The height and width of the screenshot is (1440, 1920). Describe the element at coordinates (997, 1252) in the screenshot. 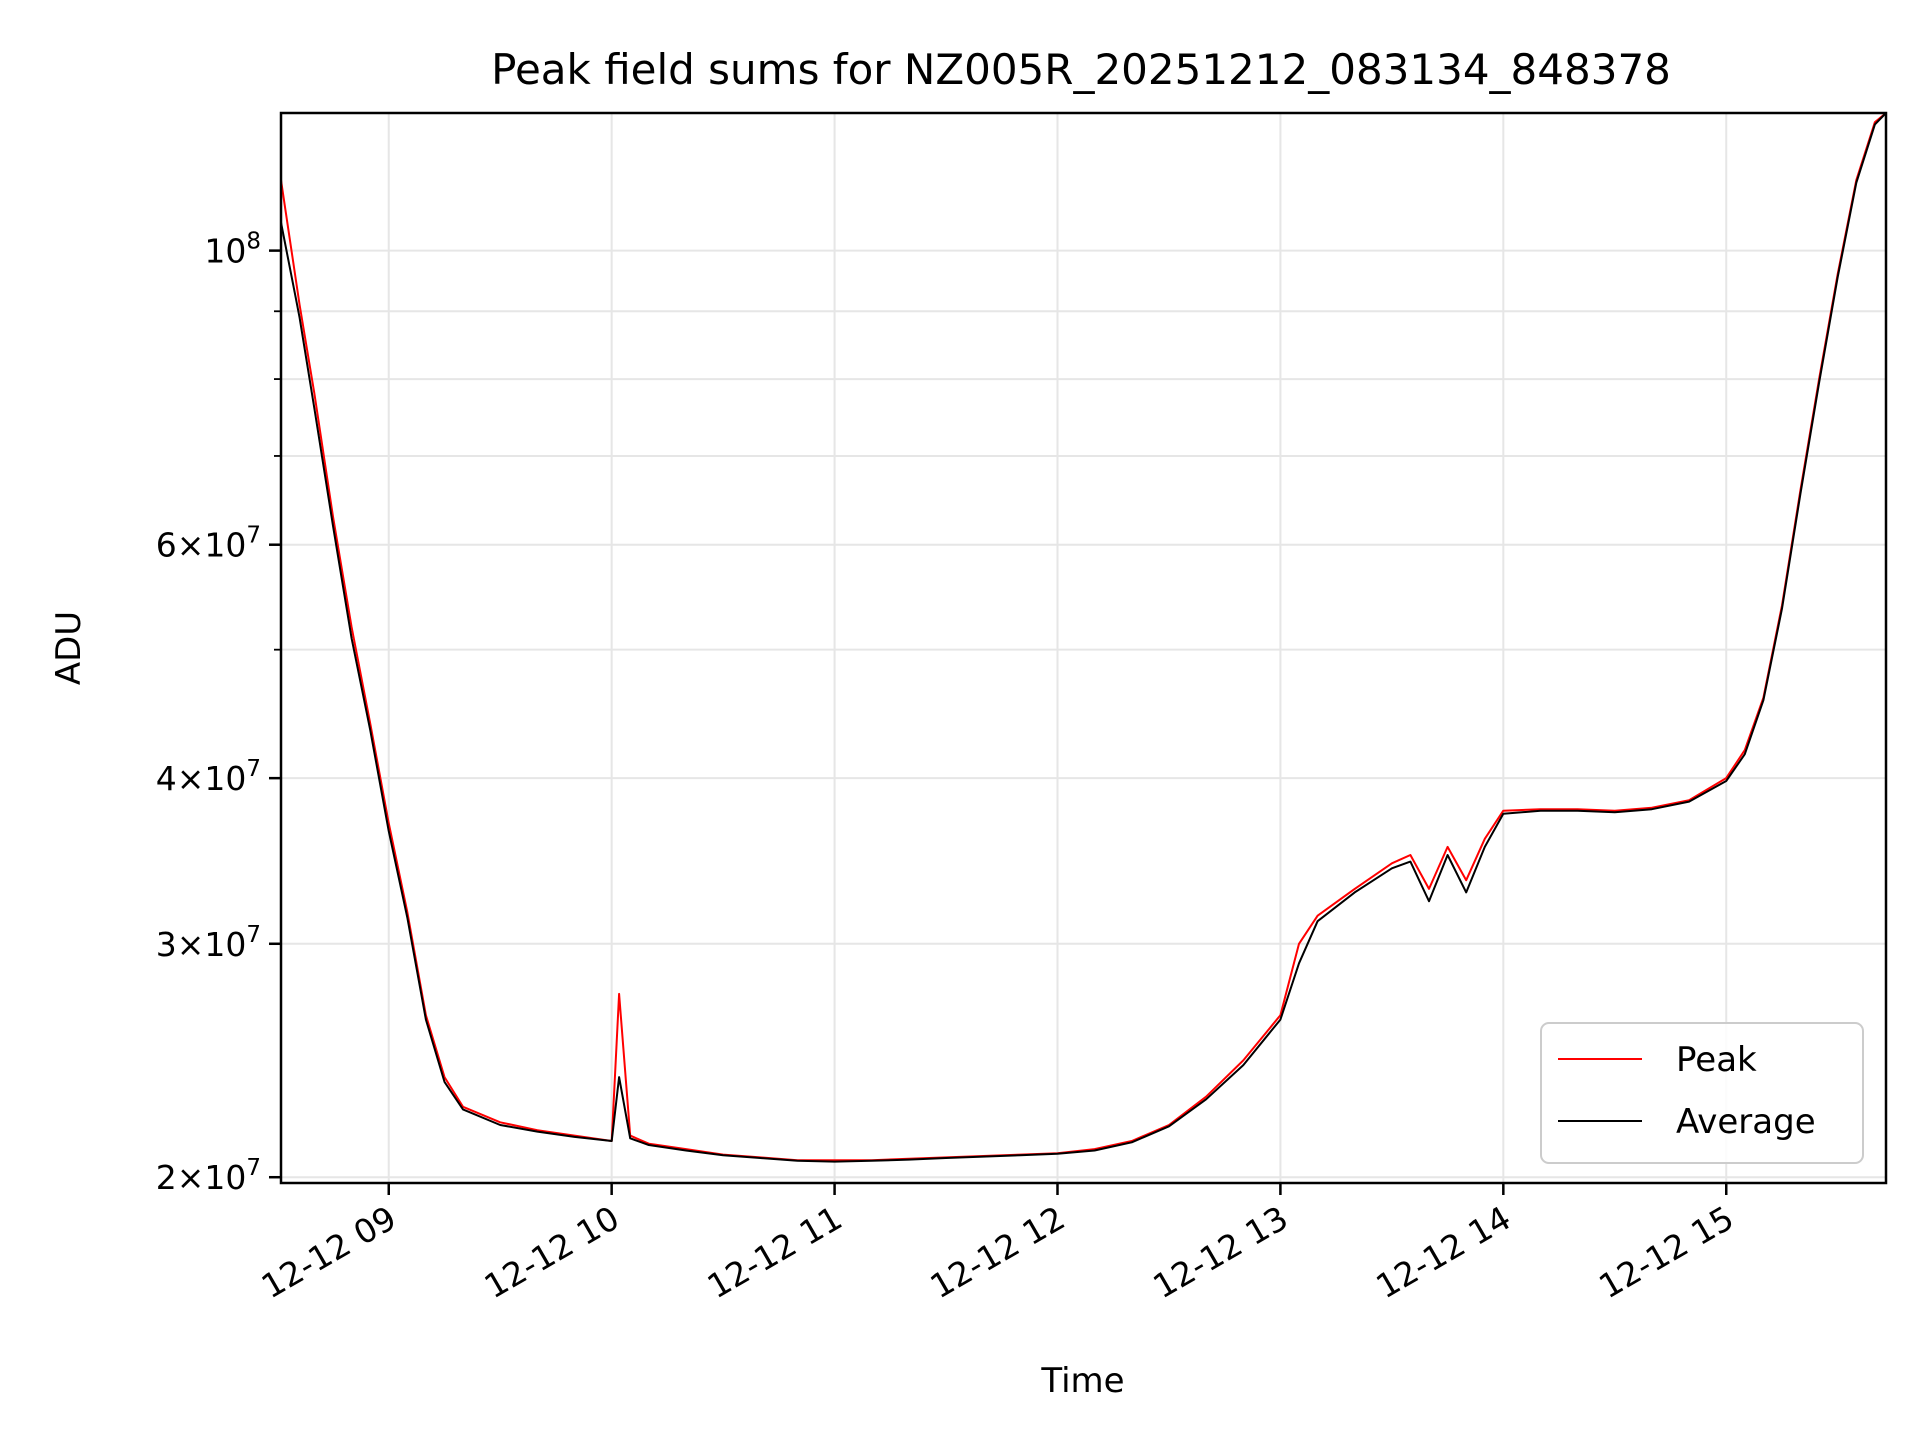

I see `x-tick-label: 12-12 12` at that location.